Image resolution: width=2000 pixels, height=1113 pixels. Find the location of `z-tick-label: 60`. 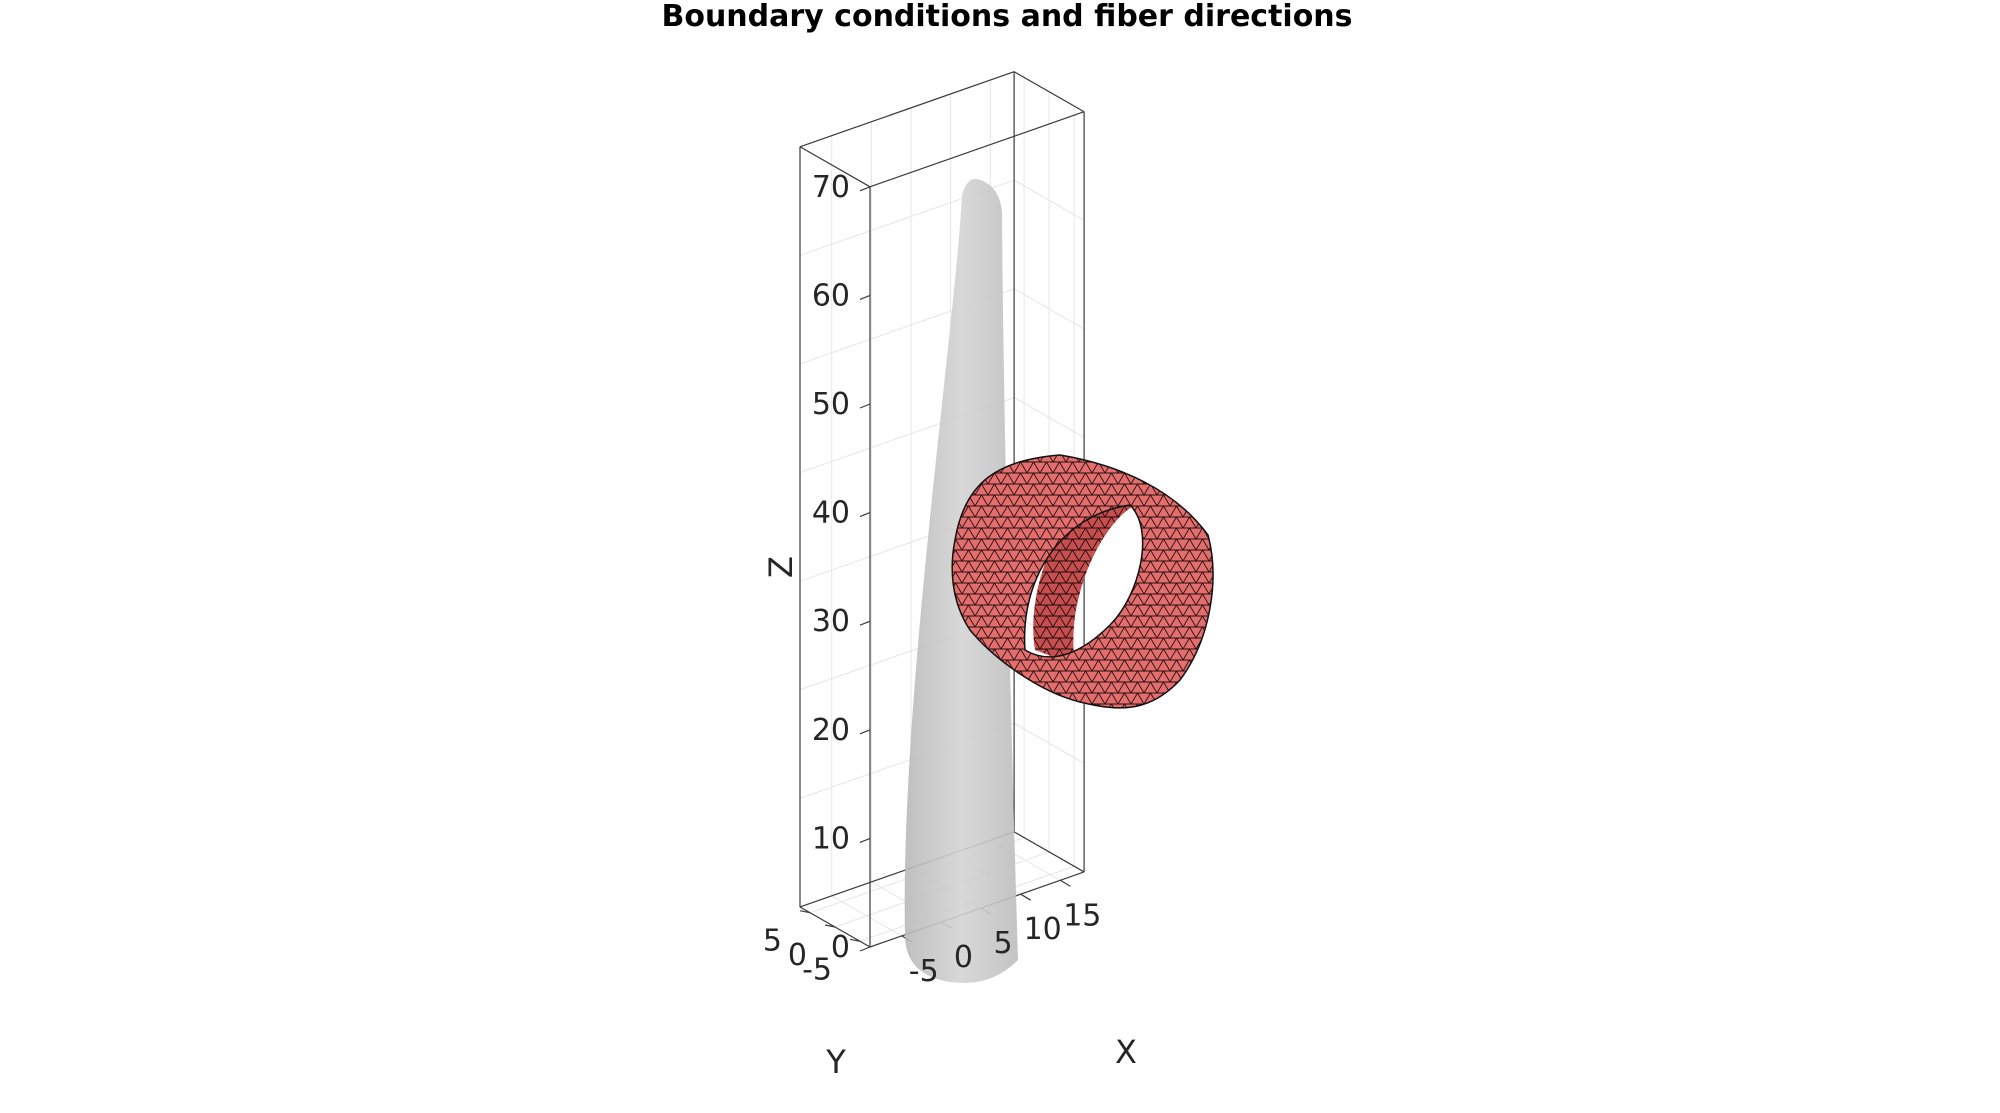

z-tick-label: 60 is located at coordinates (831, 295).